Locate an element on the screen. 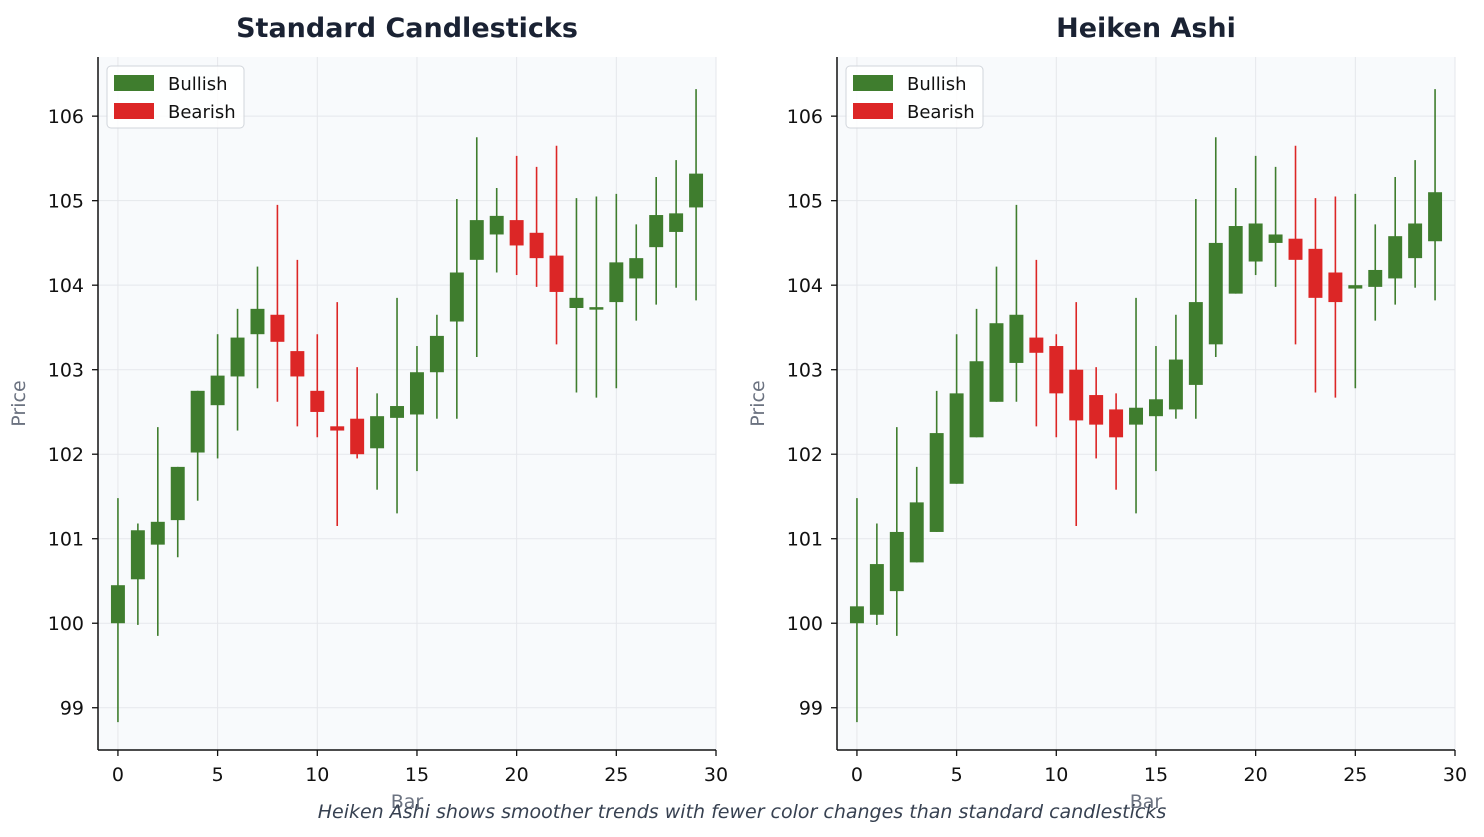 This screenshot has width=1484, height=837. legend-label: Bearish is located at coordinates (202, 112).